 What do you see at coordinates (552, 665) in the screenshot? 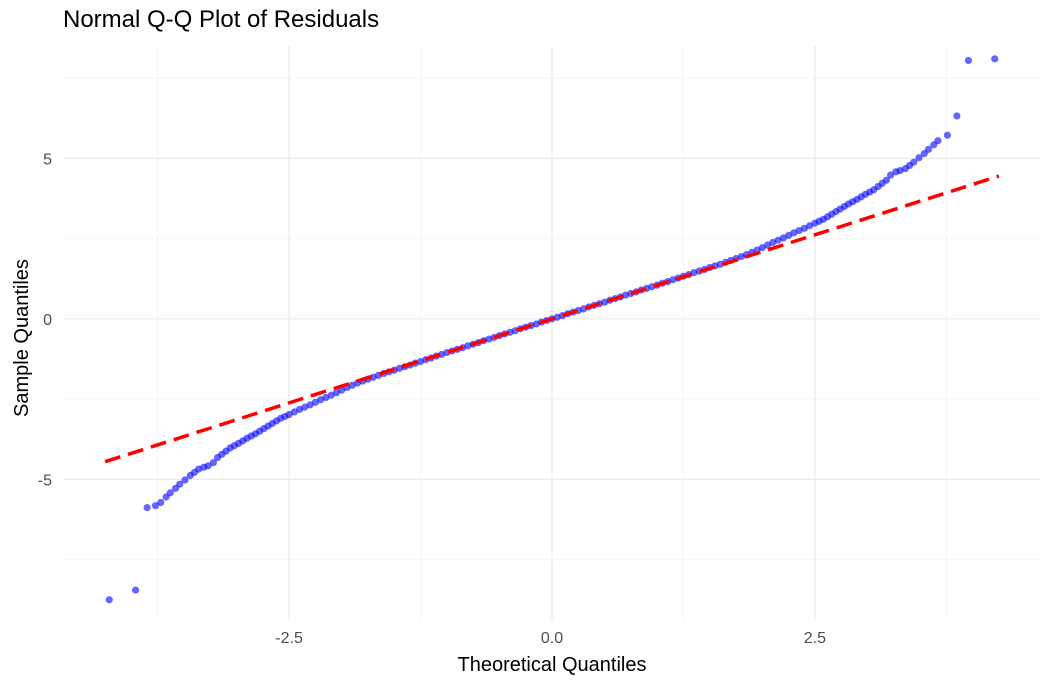
I see `x-axis-title: Theoretical Quantiles` at bounding box center [552, 665].